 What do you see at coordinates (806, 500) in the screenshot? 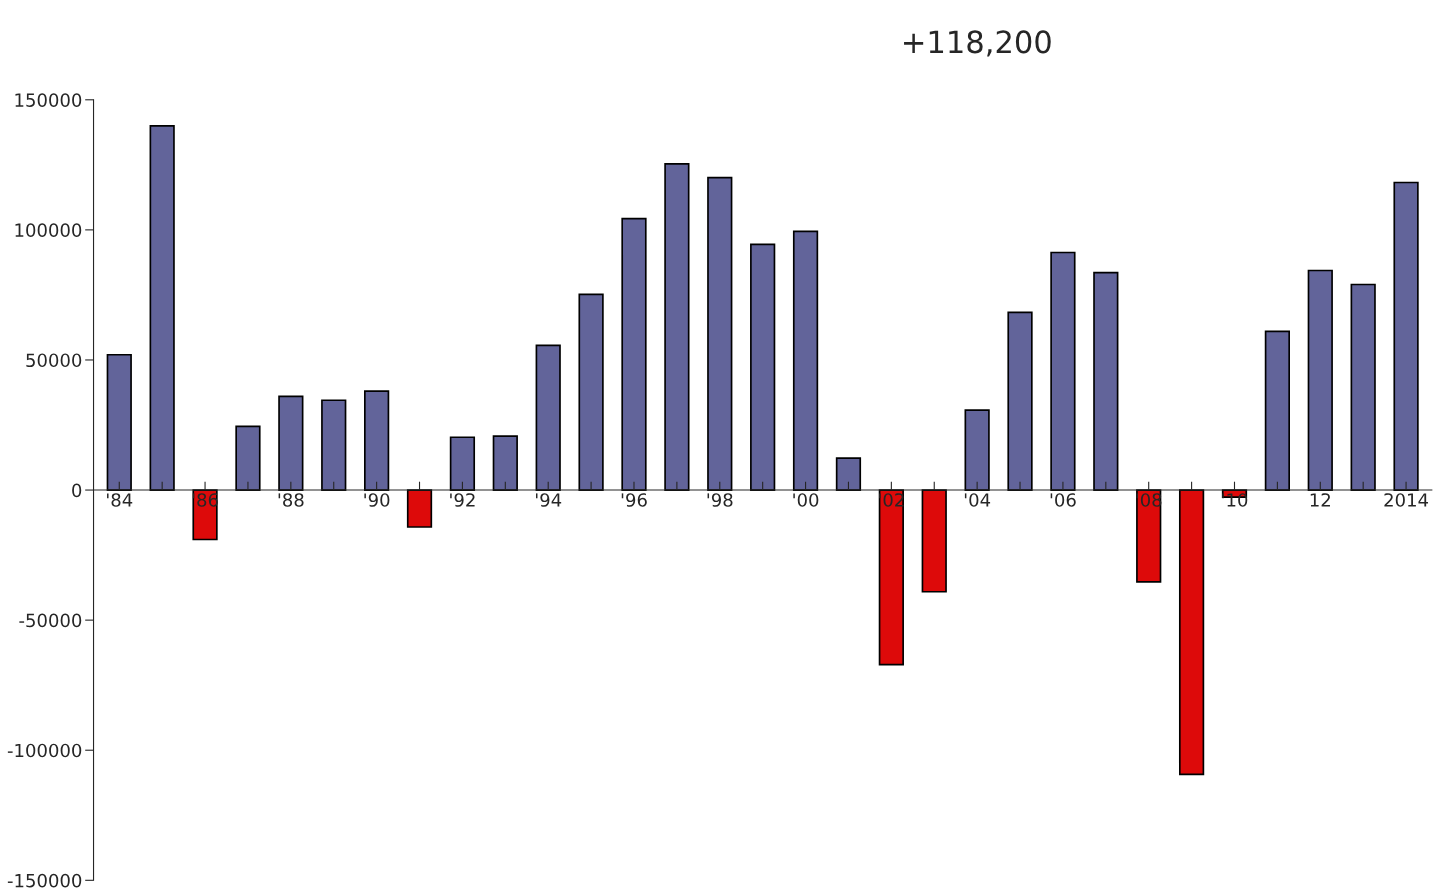
I see `x-tick-label: '00` at bounding box center [806, 500].